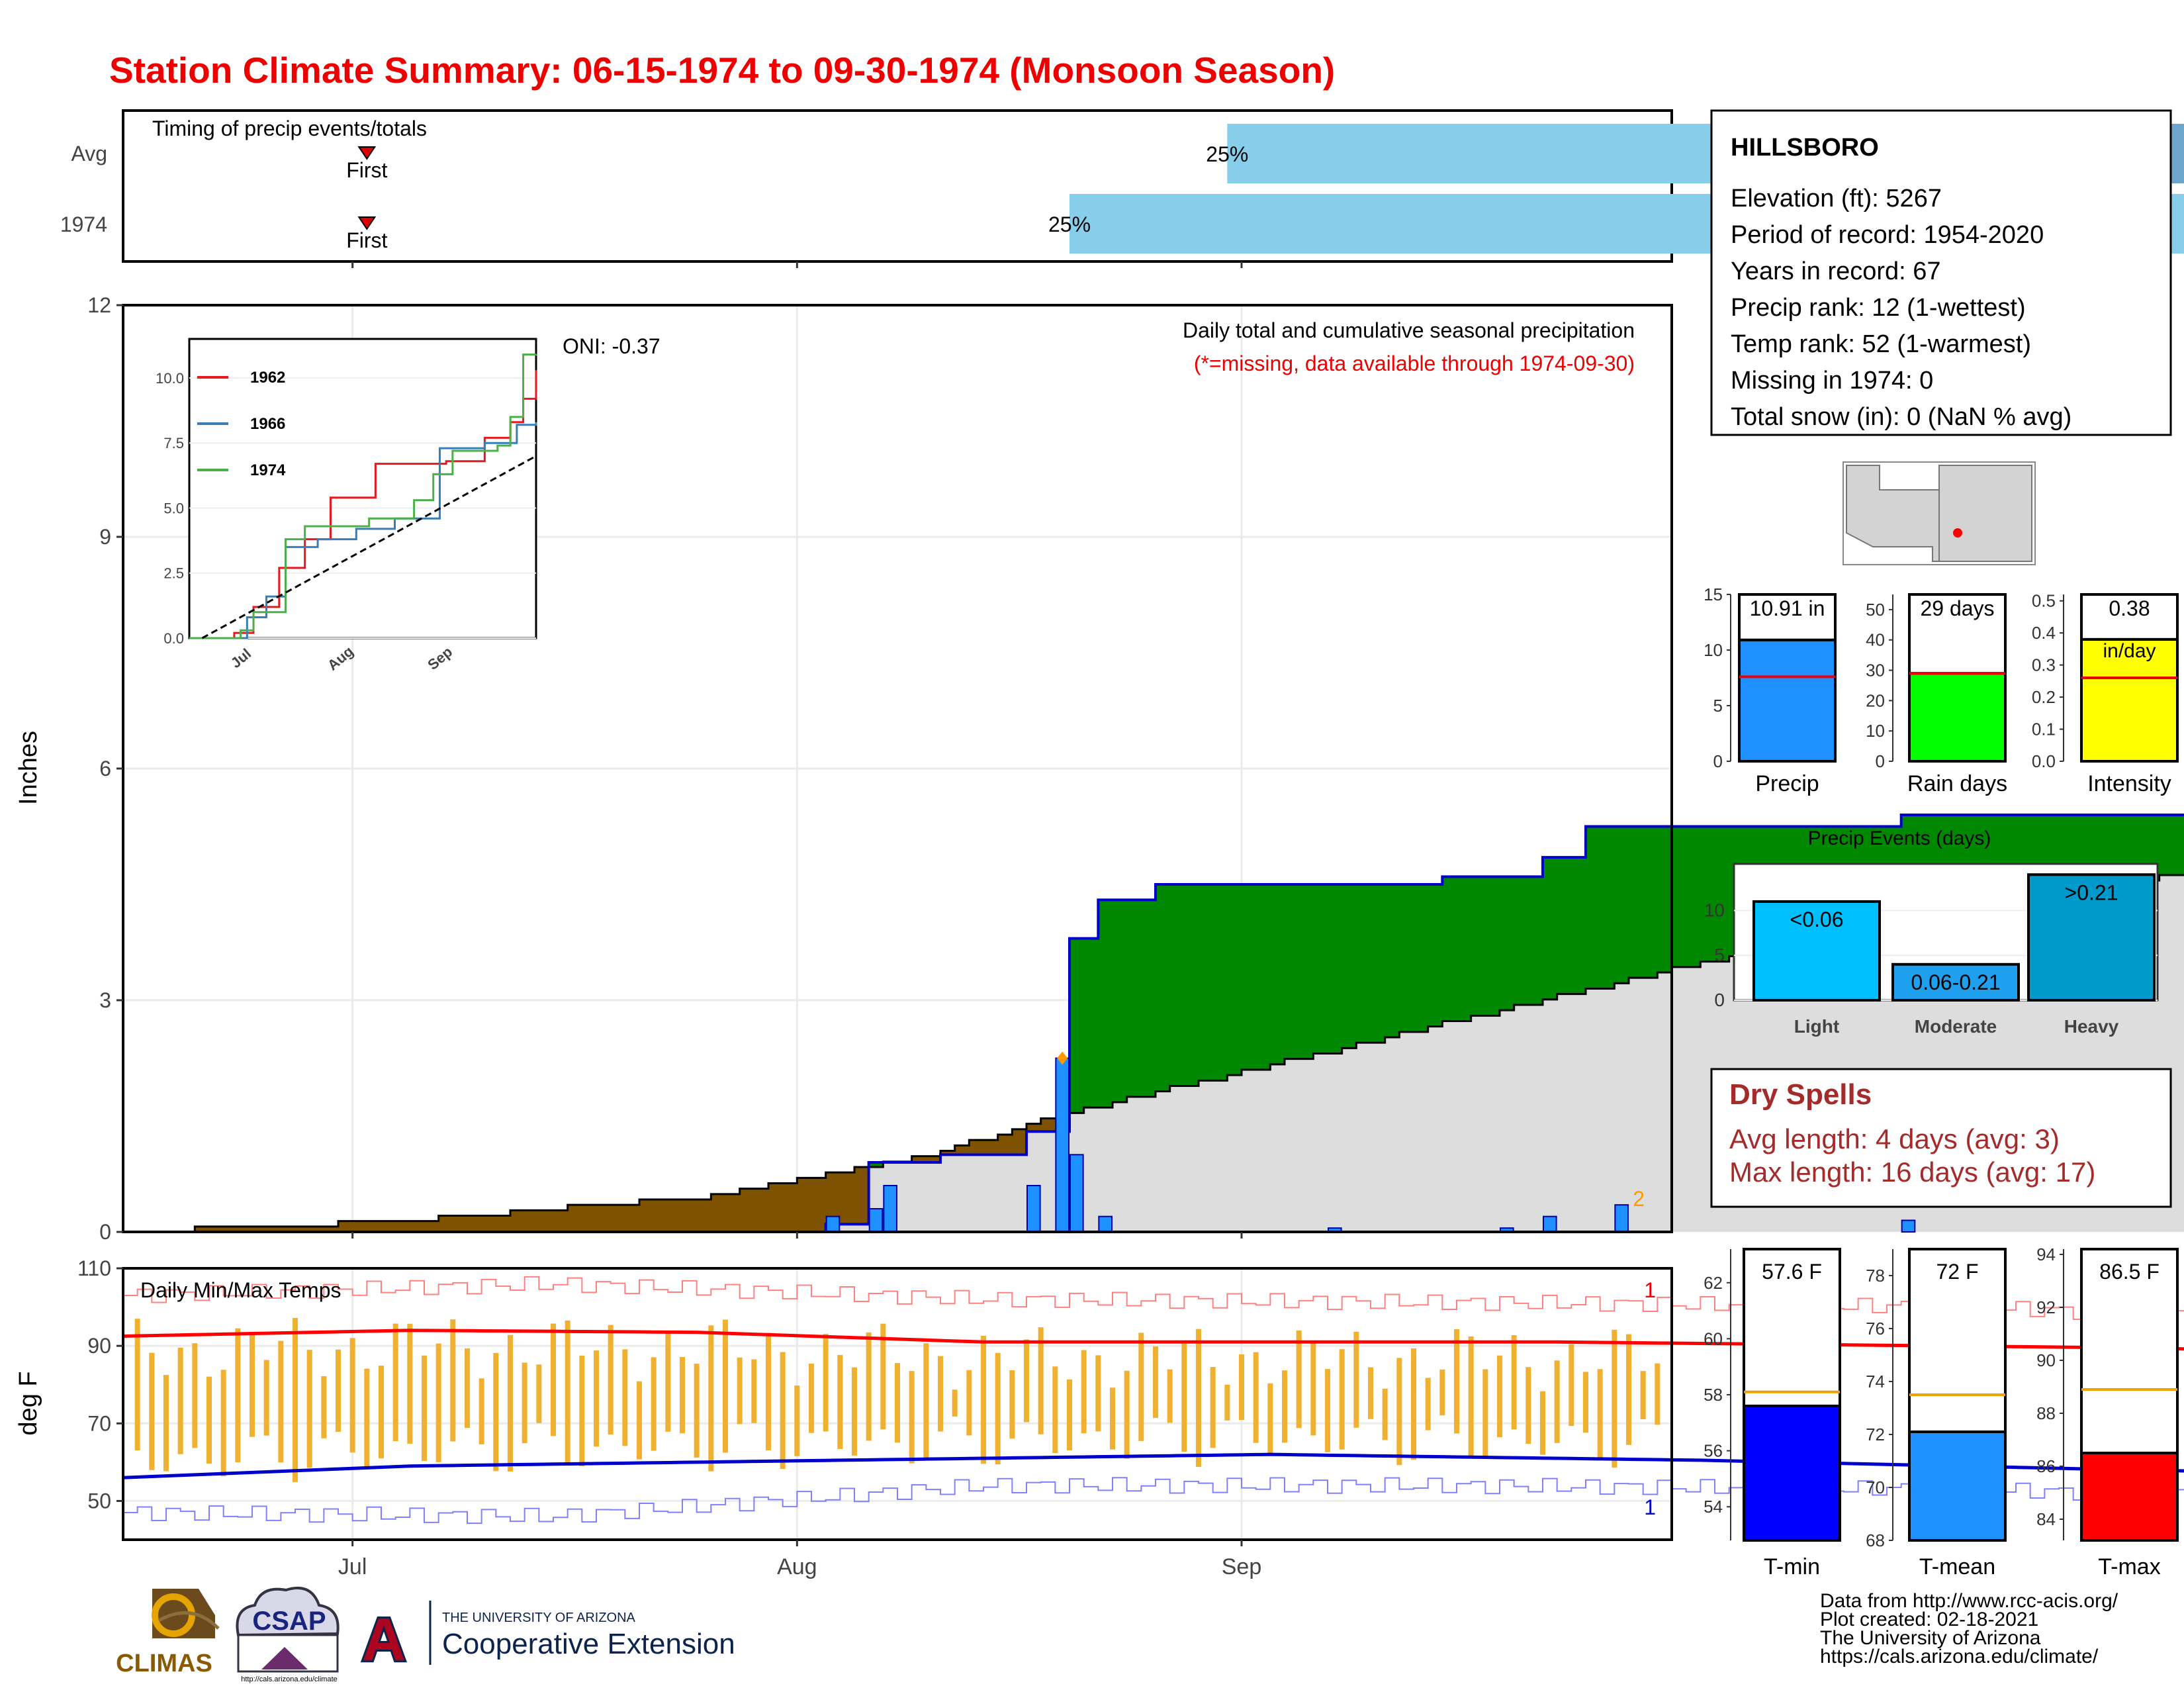  What do you see at coordinates (240, 1290) in the screenshot?
I see `temp-title: Daily Min/Max Temps` at bounding box center [240, 1290].